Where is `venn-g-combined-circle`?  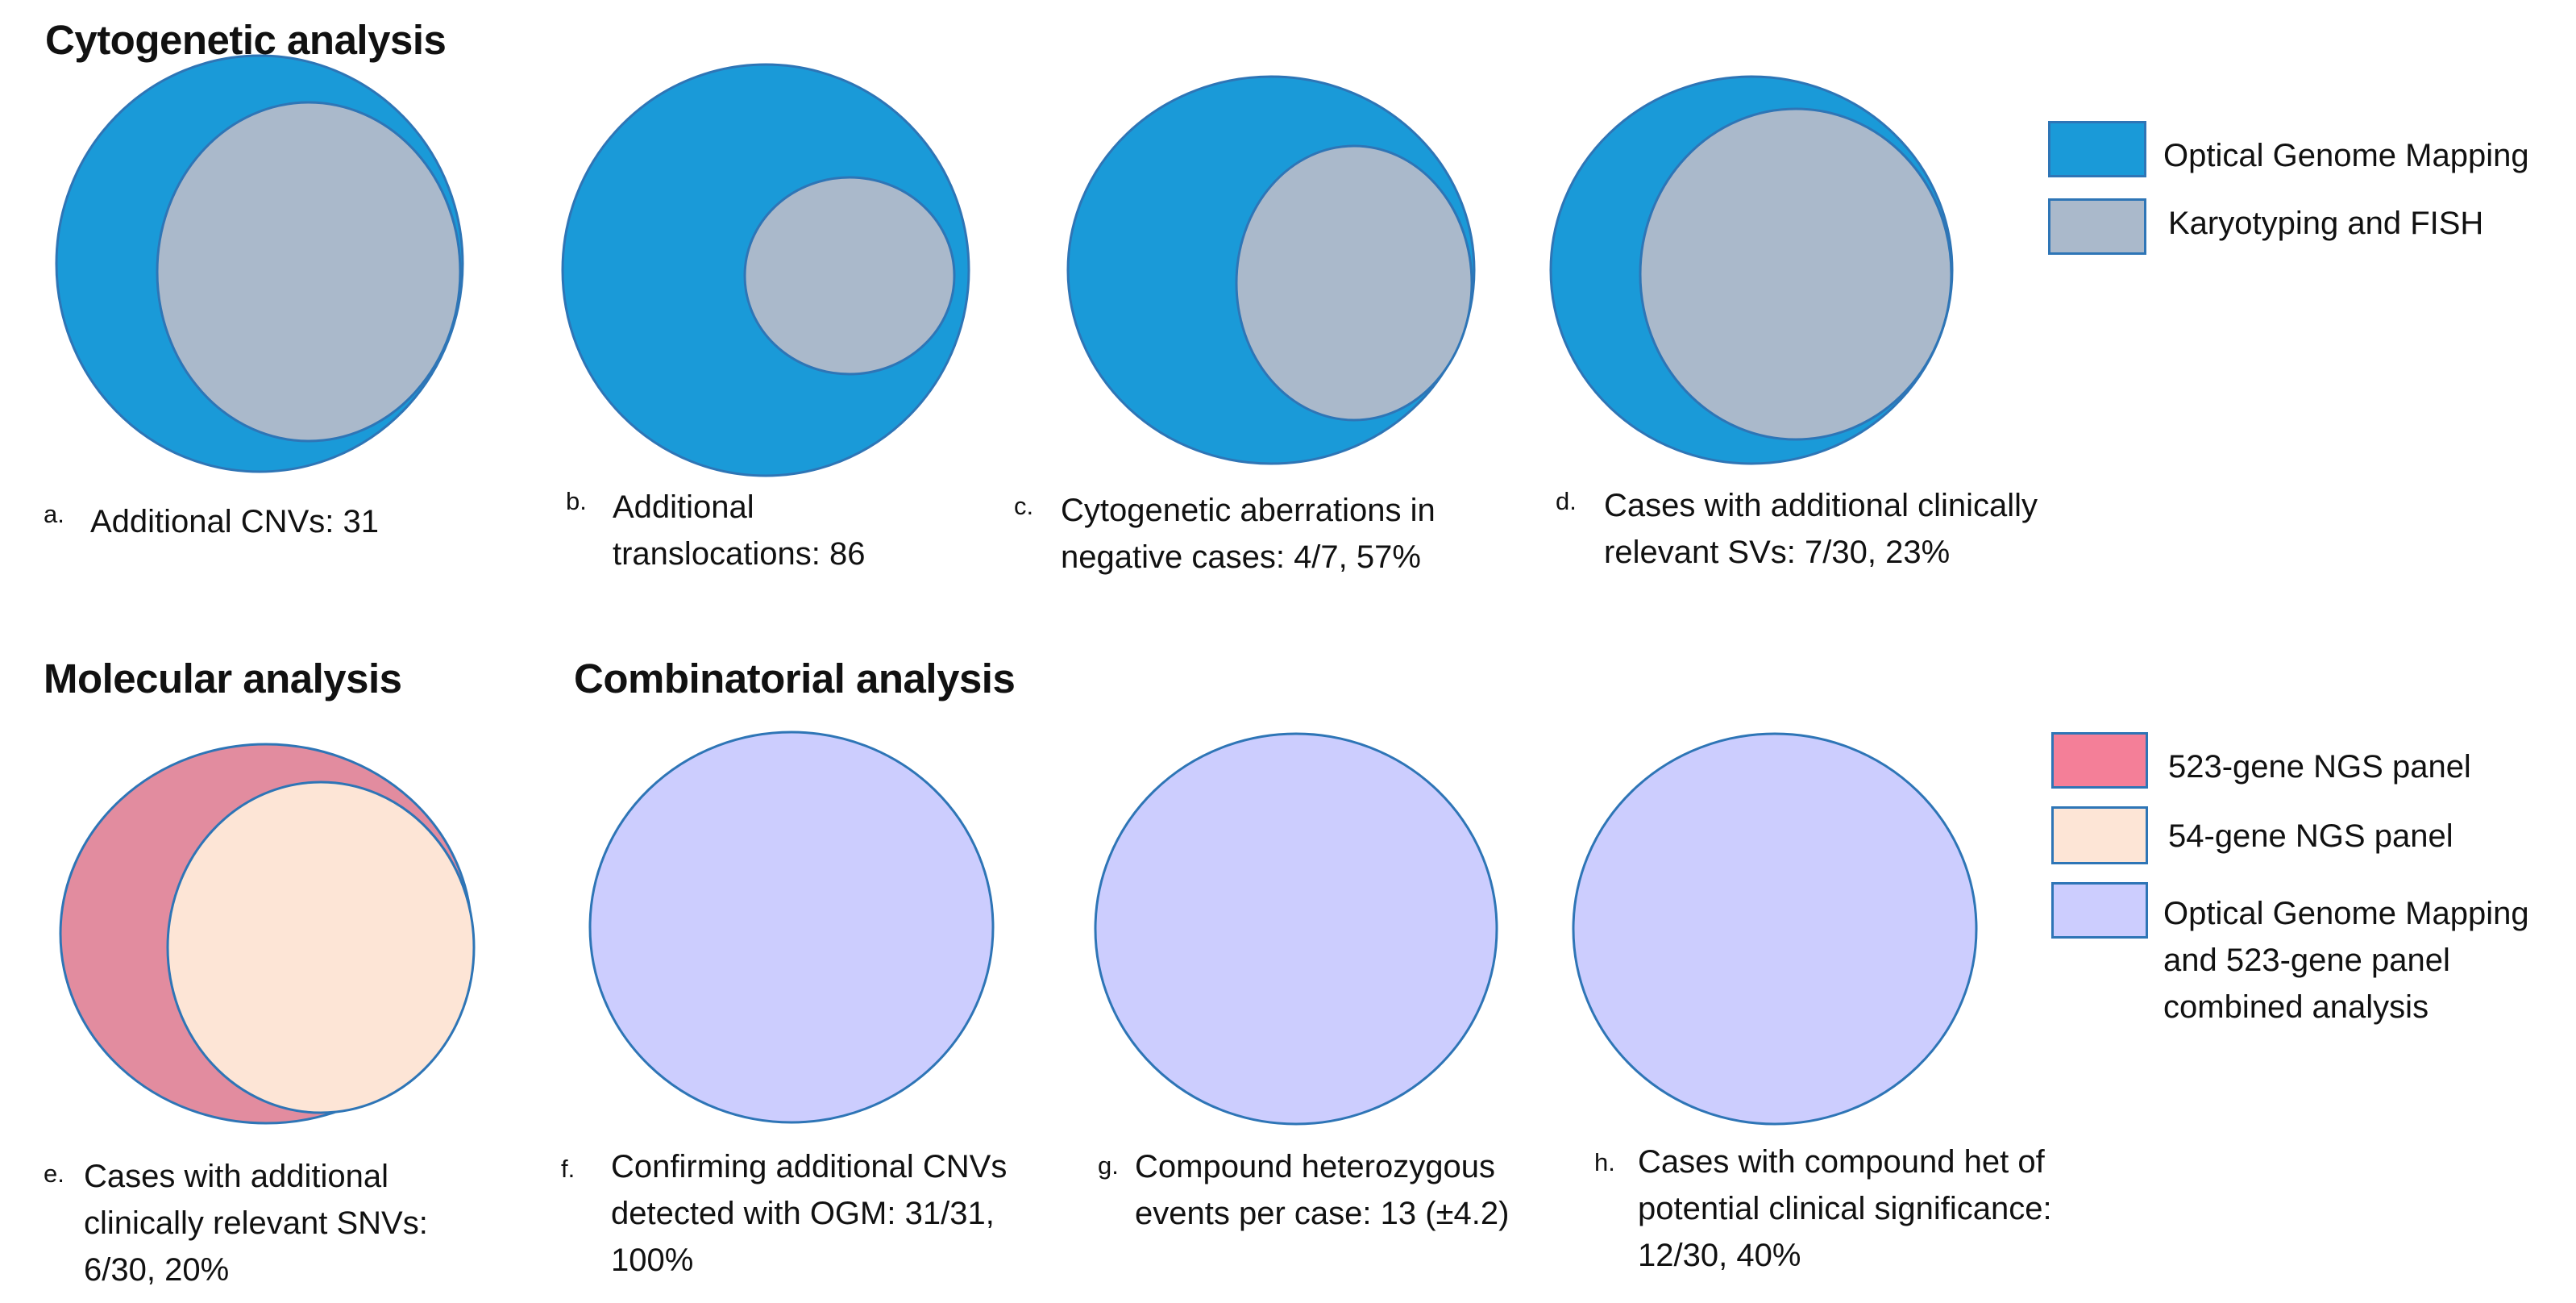 venn-g-combined-circle is located at coordinates (1296, 929).